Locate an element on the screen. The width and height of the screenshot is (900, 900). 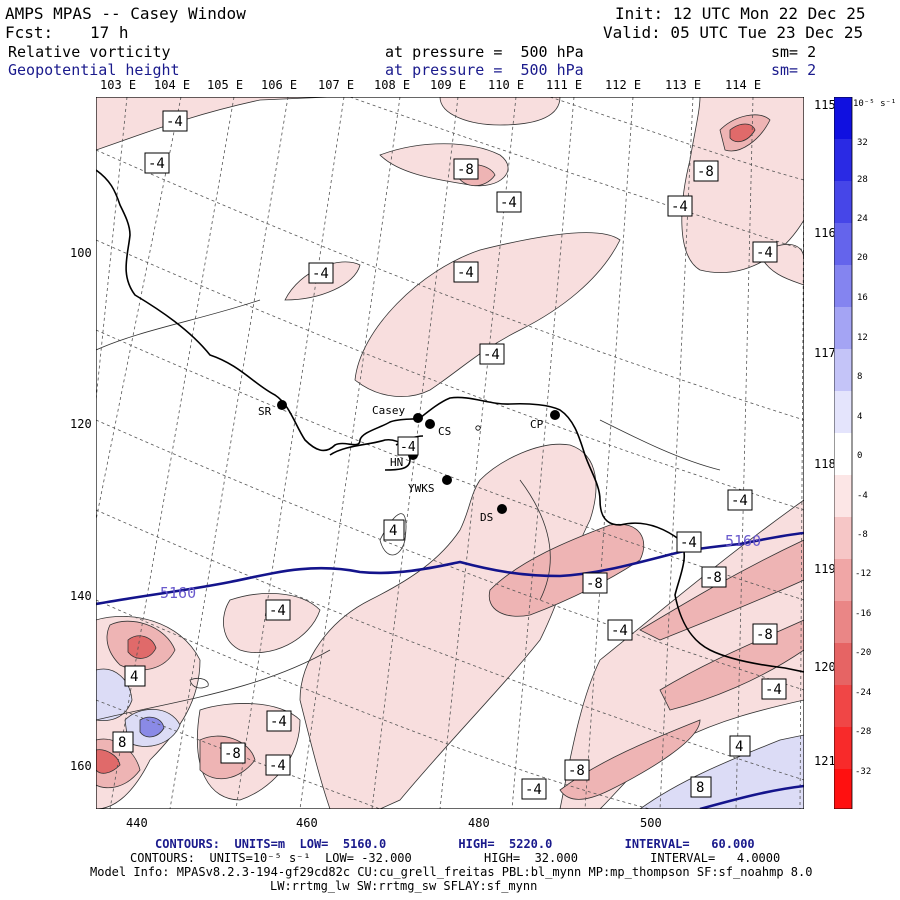
lon-label-top: 110 E is located at coordinates (506, 85).